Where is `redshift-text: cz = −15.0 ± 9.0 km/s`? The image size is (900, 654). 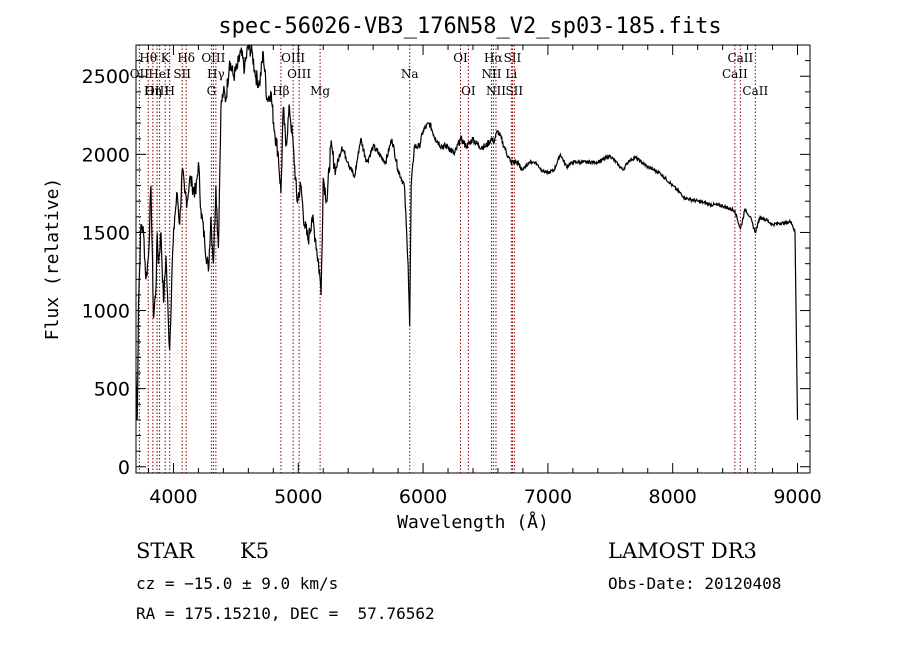
redshift-text: cz = −15.0 ± 9.0 km/s is located at coordinates (237, 583).